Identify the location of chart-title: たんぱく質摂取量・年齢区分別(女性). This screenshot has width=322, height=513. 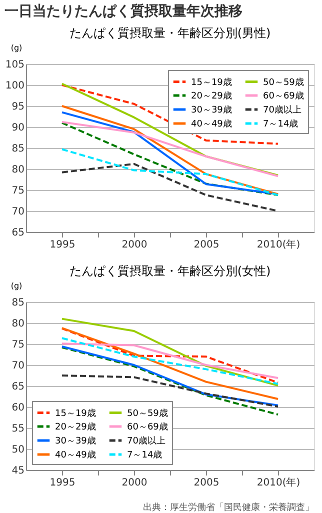
(170, 271).